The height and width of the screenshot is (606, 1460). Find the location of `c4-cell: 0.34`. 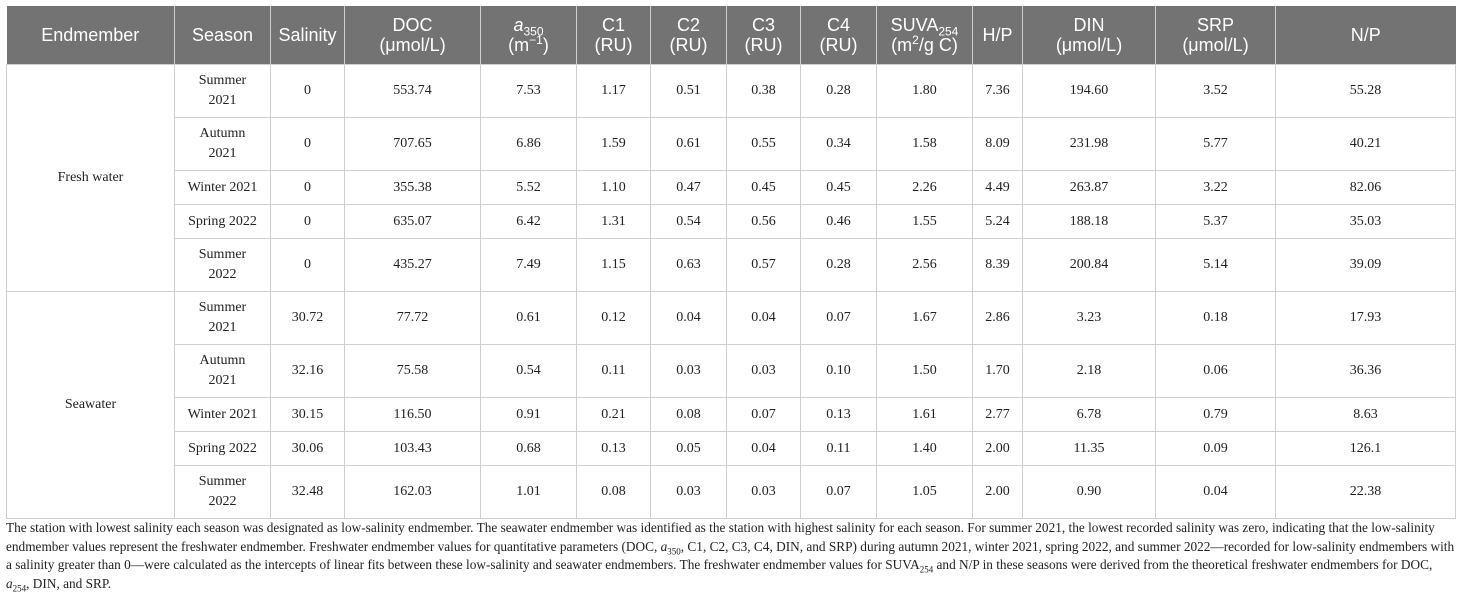

c4-cell: 0.34 is located at coordinates (838, 144).